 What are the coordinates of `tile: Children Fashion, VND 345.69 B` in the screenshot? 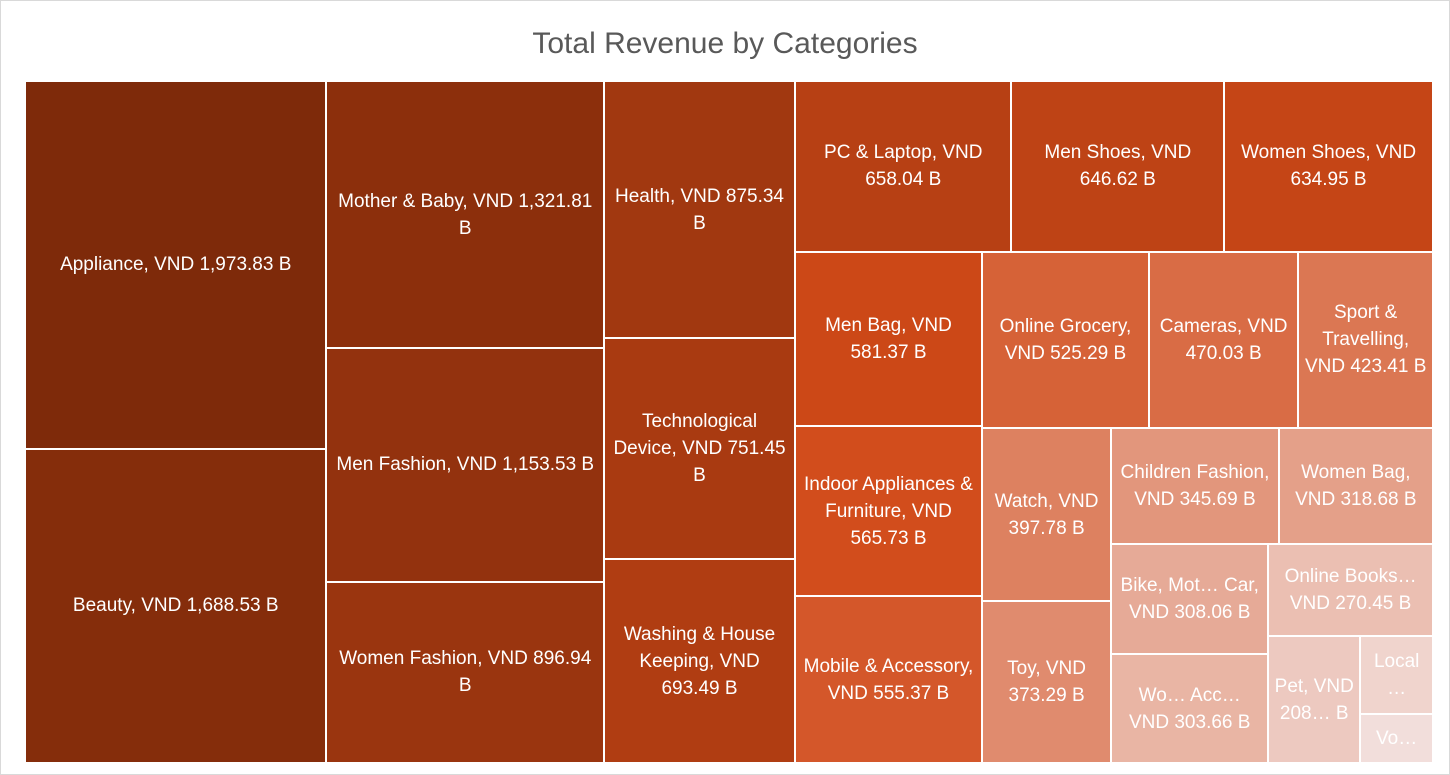 It's located at (1195, 486).